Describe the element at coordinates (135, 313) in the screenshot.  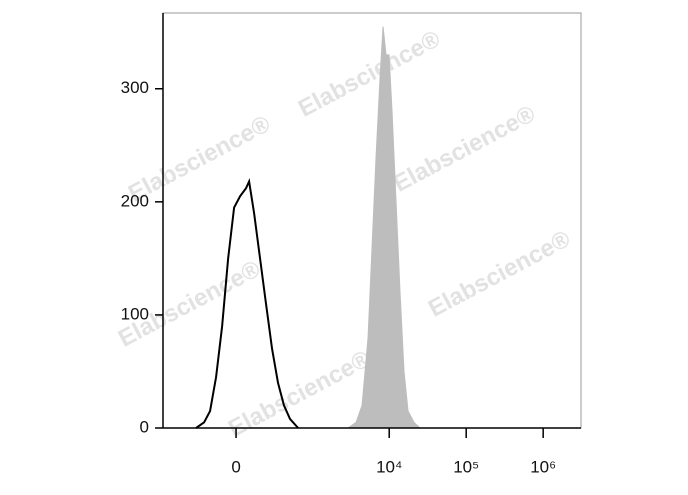
I see `y-tick-label: 100` at that location.